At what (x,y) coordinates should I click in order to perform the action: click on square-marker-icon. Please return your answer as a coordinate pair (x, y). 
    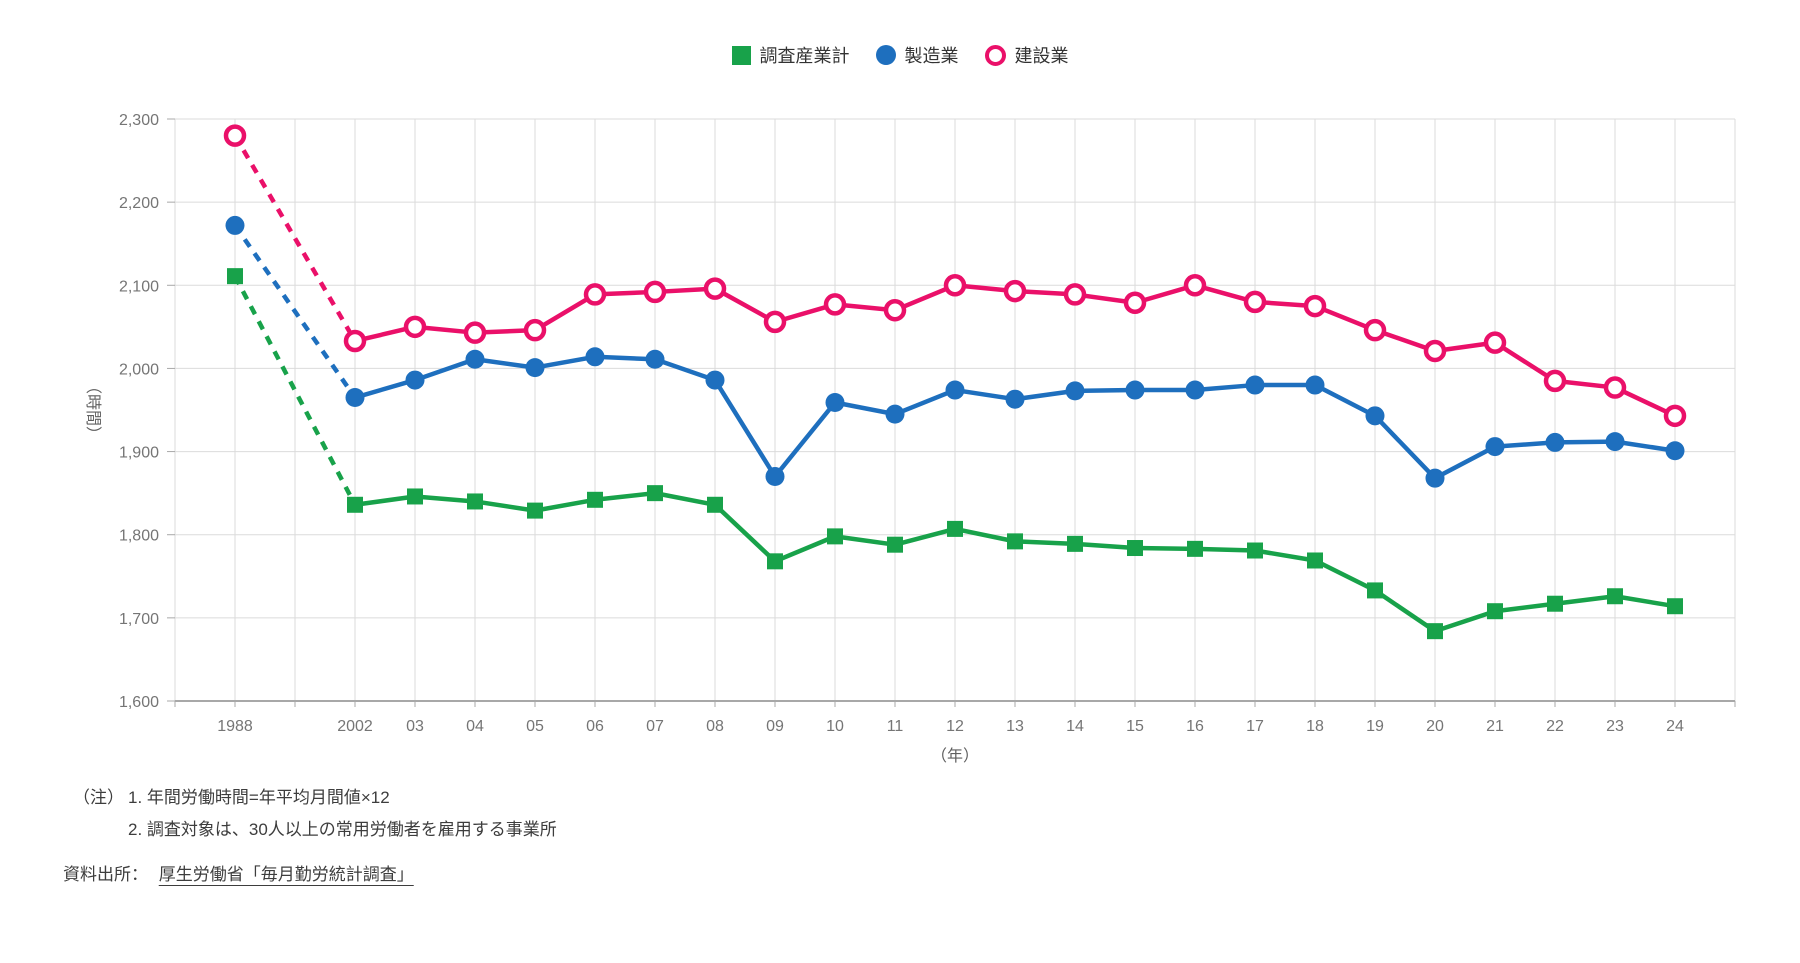
    Looking at the image, I should click on (741, 55).